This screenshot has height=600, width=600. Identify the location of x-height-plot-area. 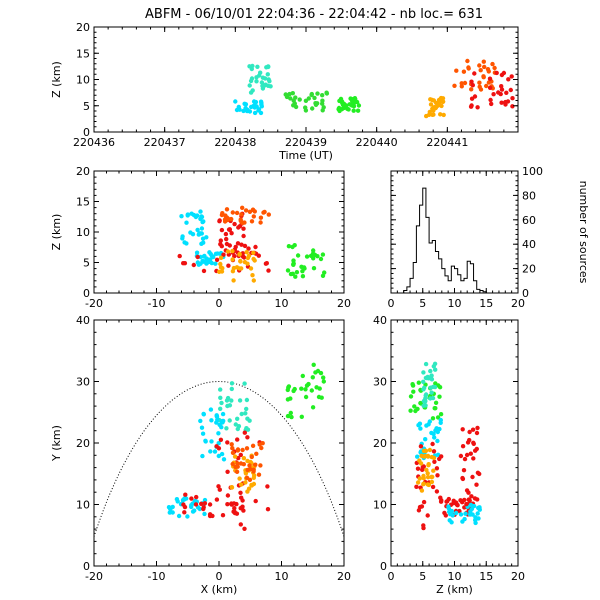
(252, 244).